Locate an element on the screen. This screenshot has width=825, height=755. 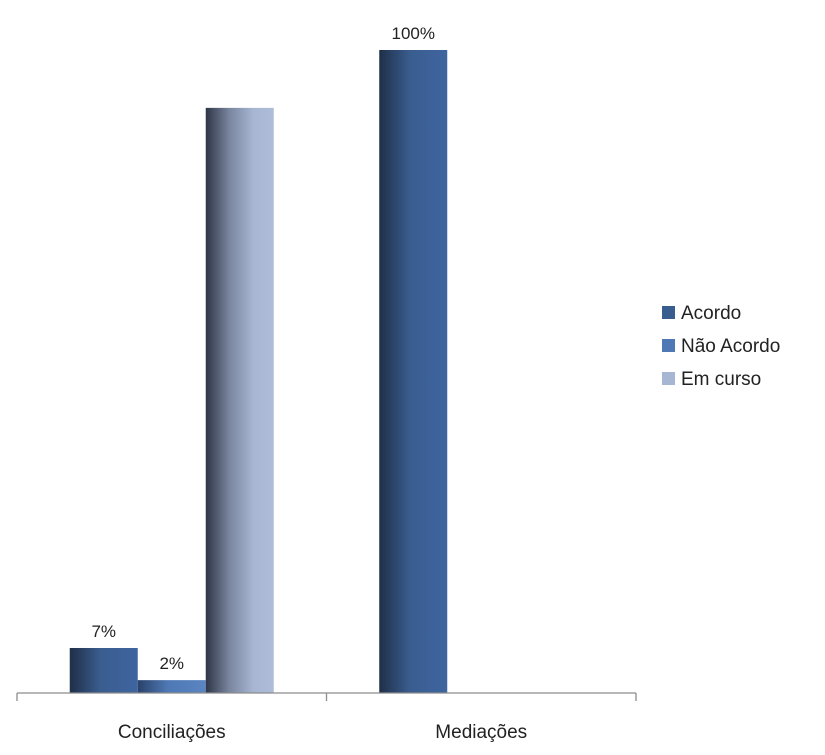
legend-label: Não Acordo is located at coordinates (730, 346).